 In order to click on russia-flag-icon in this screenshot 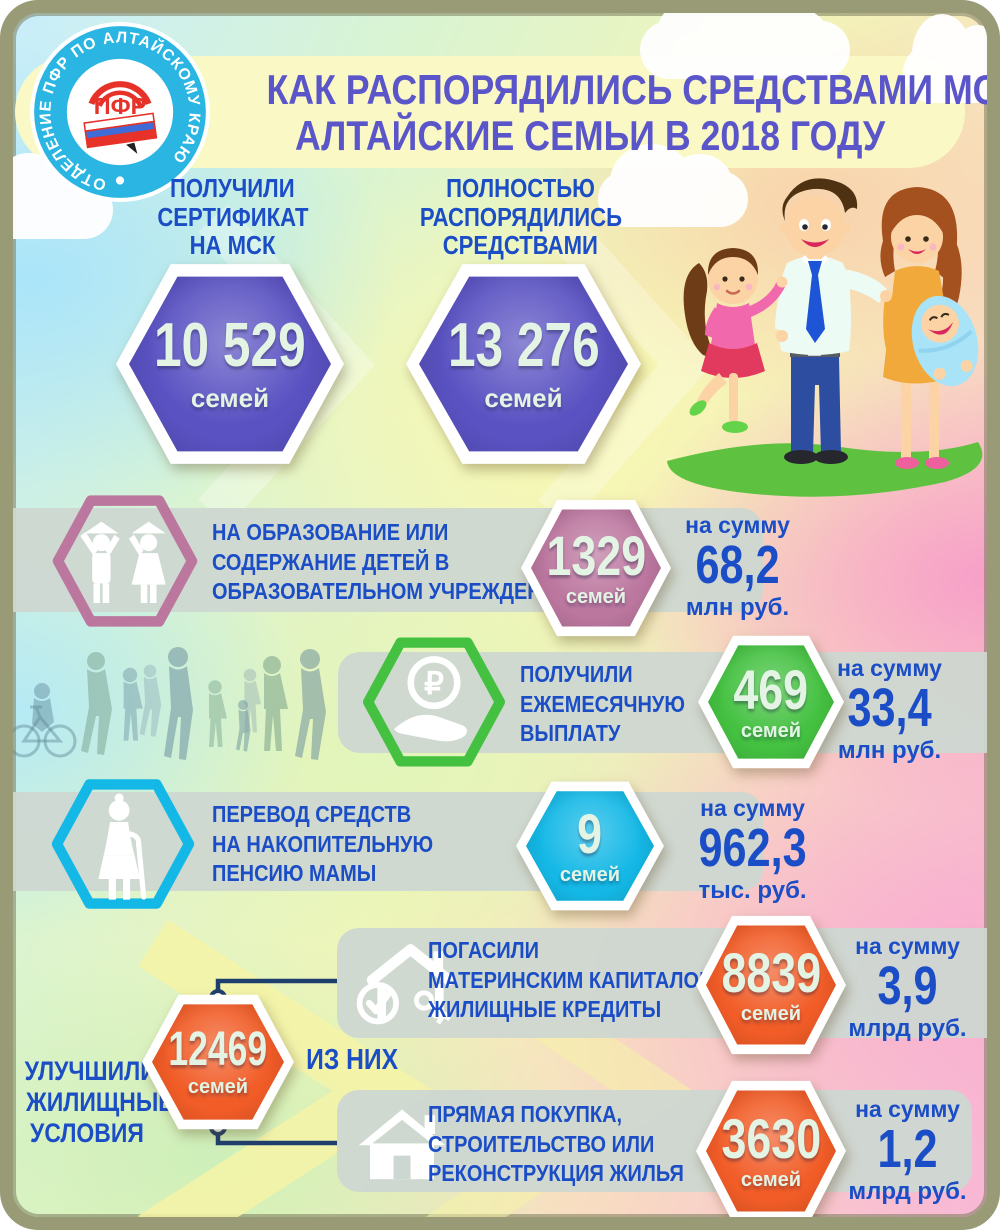, I will do `click(120, 130)`.